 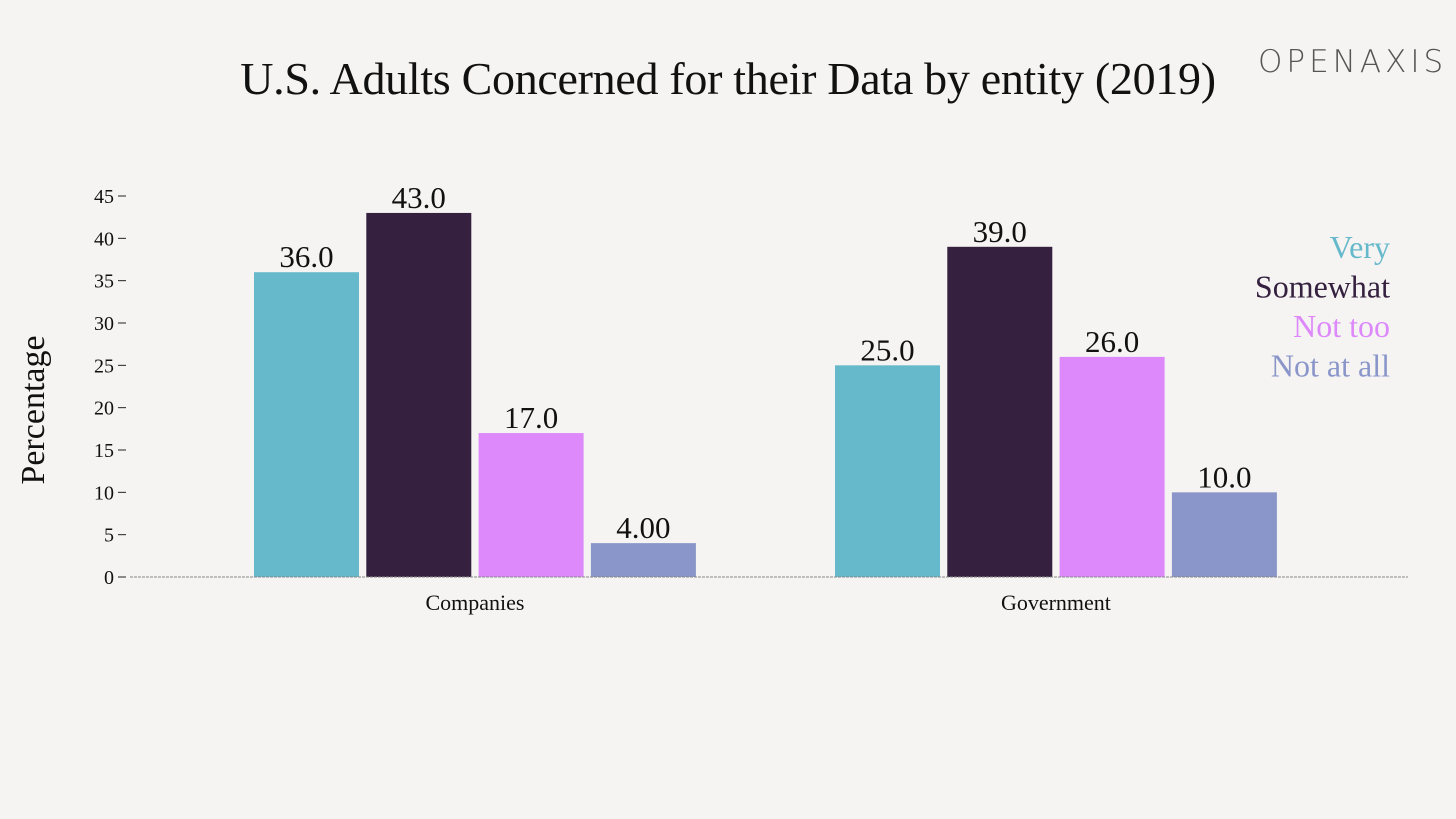 What do you see at coordinates (104, 493) in the screenshot?
I see `y-tick-label: 10` at bounding box center [104, 493].